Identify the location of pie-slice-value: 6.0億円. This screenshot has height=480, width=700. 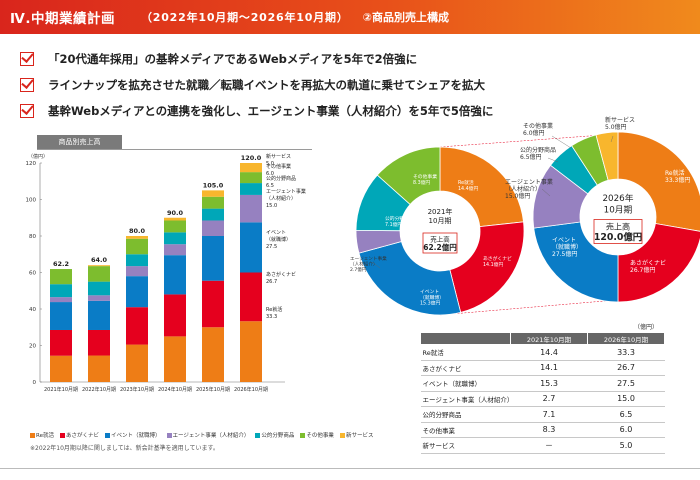
(534, 133).